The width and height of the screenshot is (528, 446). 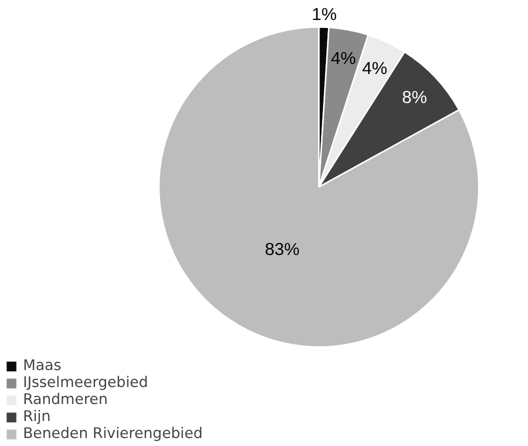 What do you see at coordinates (282, 248) in the screenshot?
I see `data-label: 83%` at bounding box center [282, 248].